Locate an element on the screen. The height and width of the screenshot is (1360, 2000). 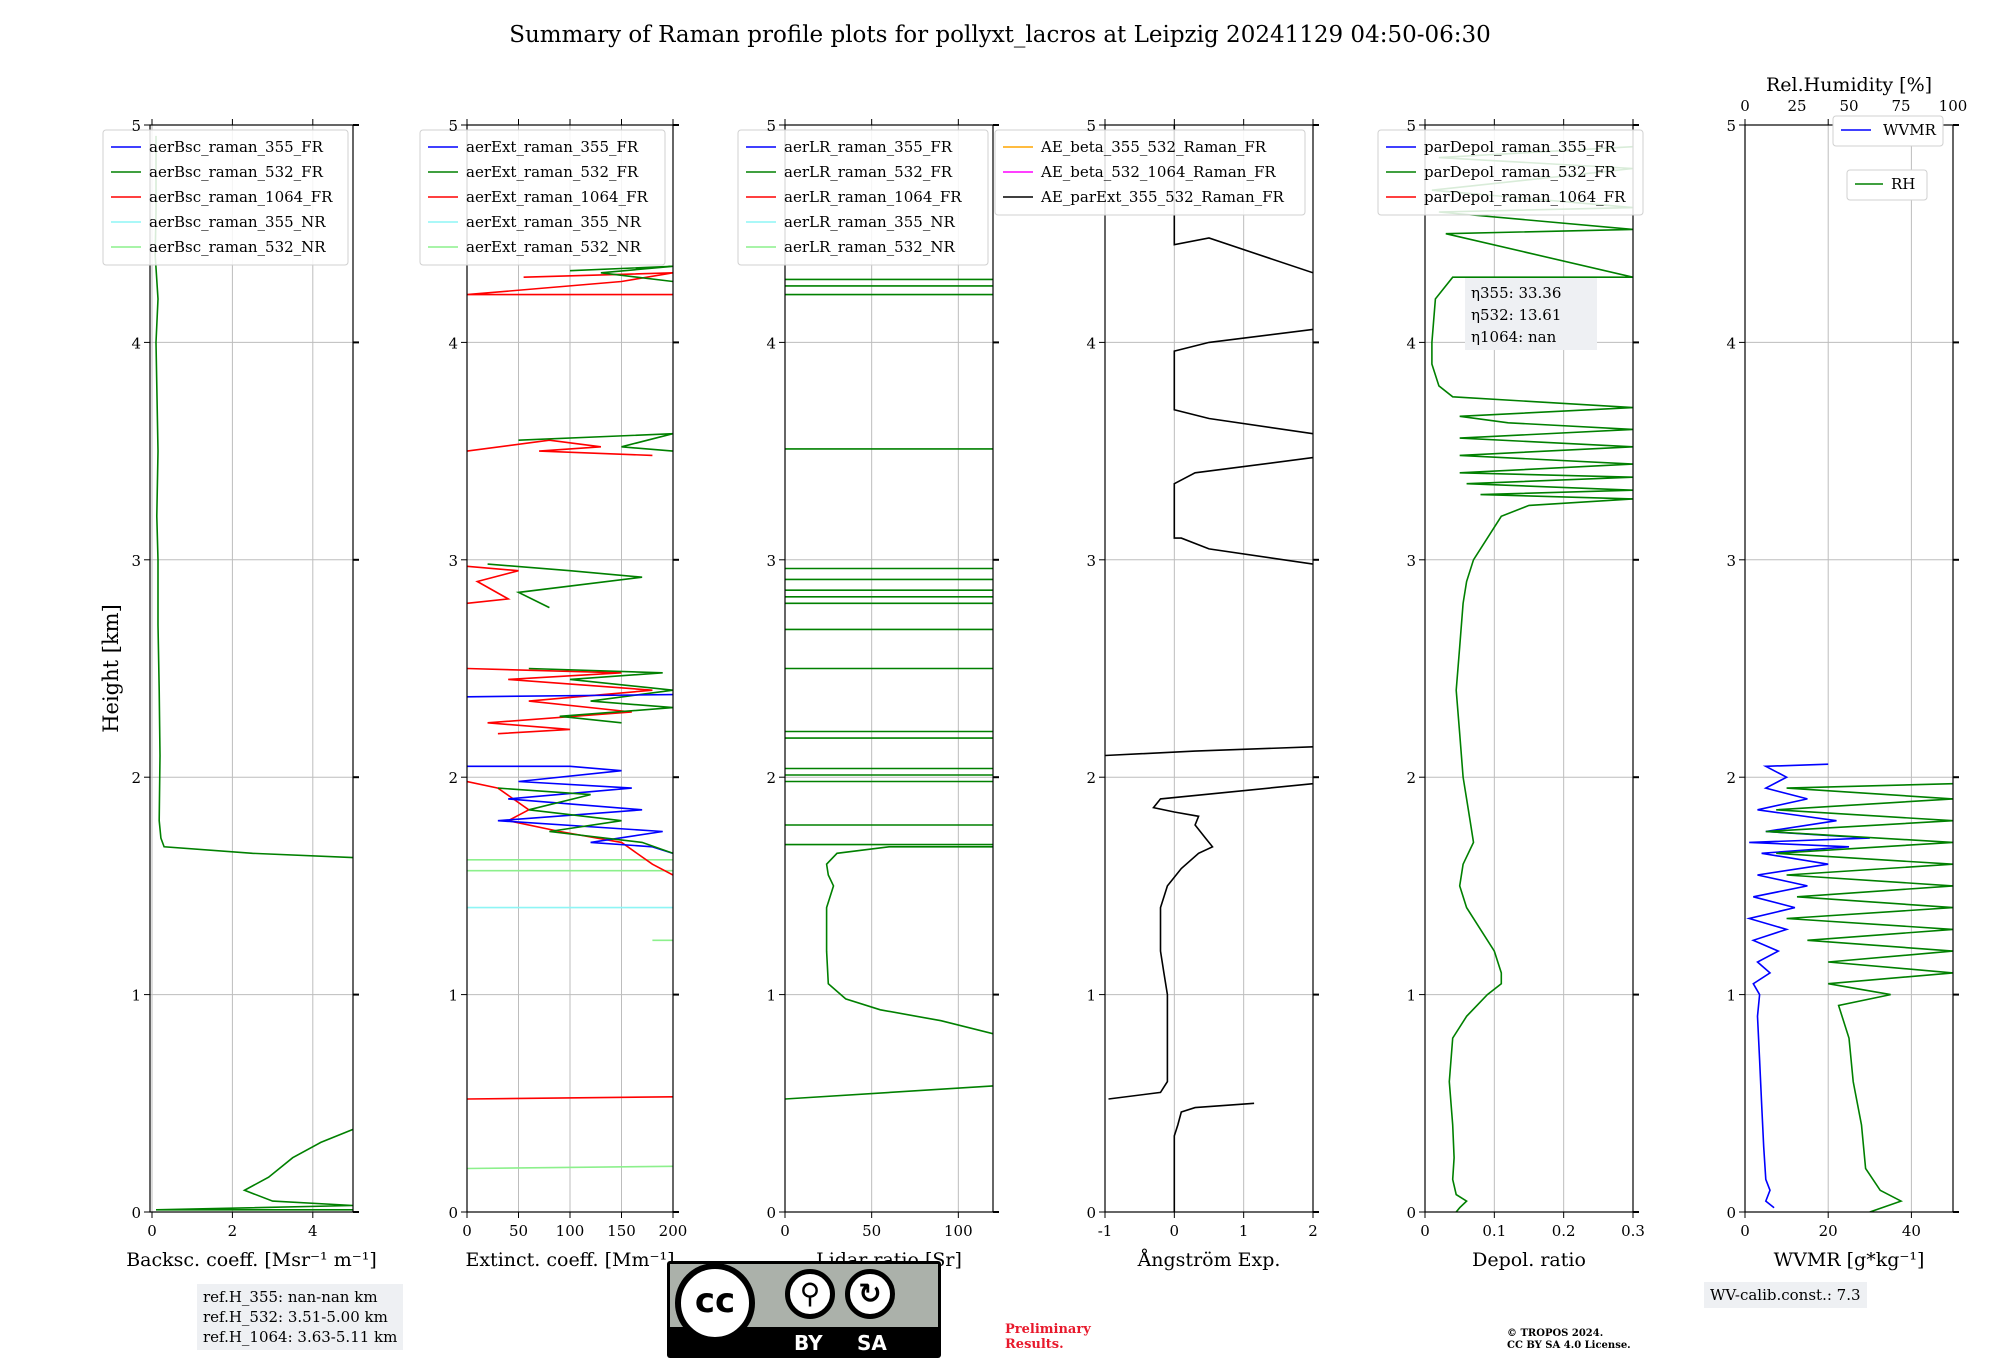
legend-label: aerBsc_raman_532_NR is located at coordinates (237, 247).